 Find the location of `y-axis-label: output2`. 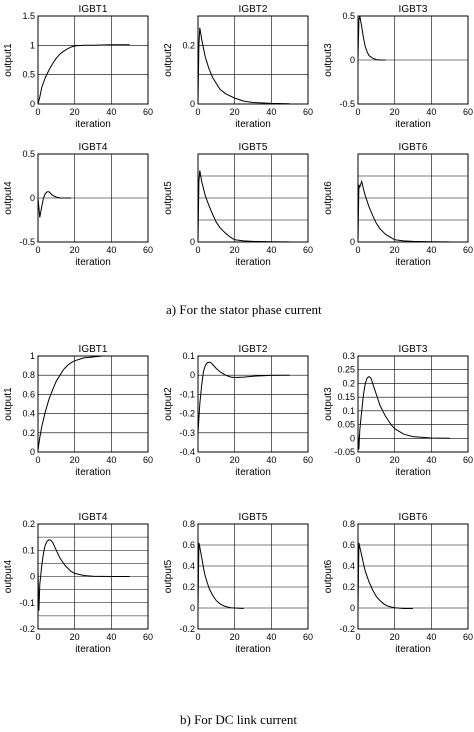

y-axis-label: output2 is located at coordinates (168, 60).